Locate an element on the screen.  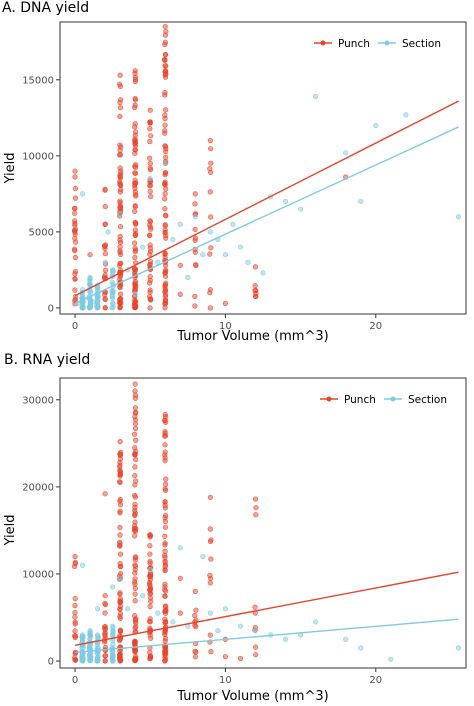
x-tick-label: 20 is located at coordinates (375, 326).